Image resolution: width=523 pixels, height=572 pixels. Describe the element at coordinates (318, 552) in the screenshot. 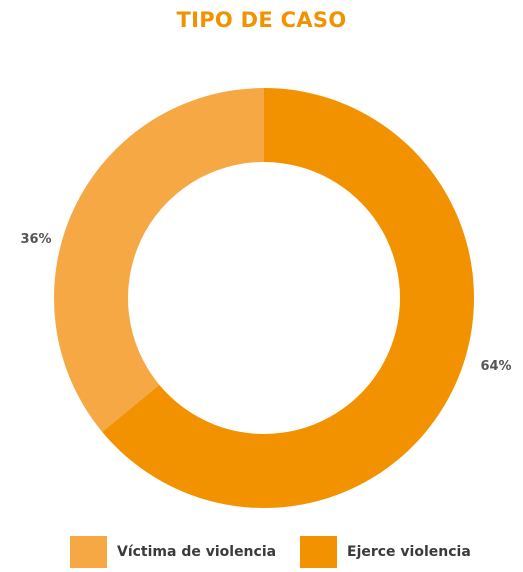

I see `legend-swatch-ejerce` at that location.